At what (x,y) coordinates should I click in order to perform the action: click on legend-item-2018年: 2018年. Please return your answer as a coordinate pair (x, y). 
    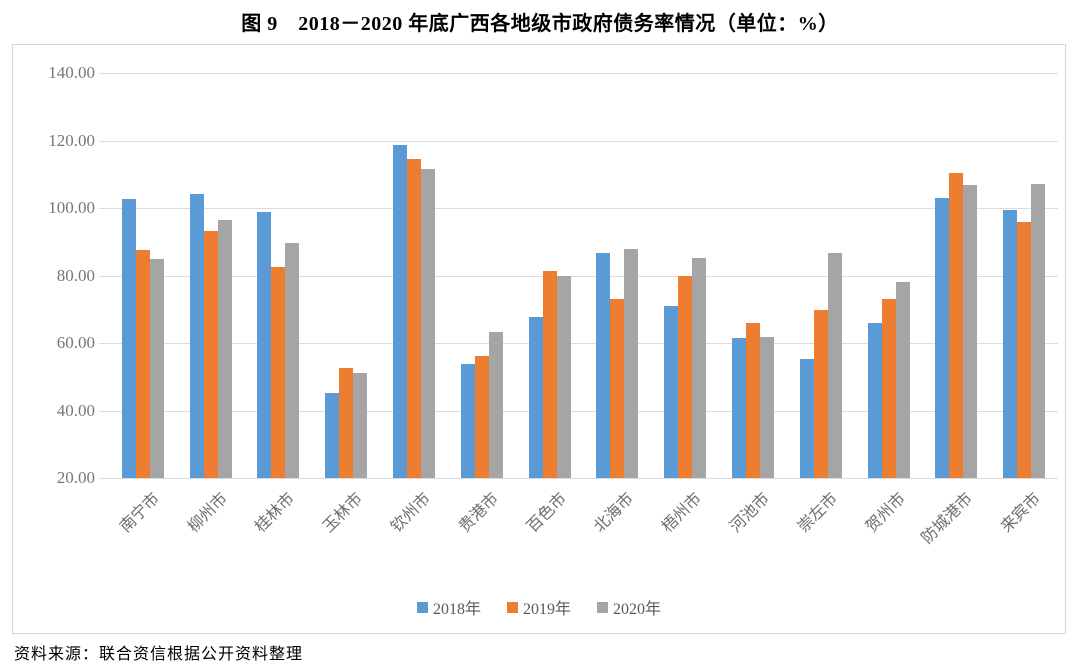
    Looking at the image, I should click on (448, 607).